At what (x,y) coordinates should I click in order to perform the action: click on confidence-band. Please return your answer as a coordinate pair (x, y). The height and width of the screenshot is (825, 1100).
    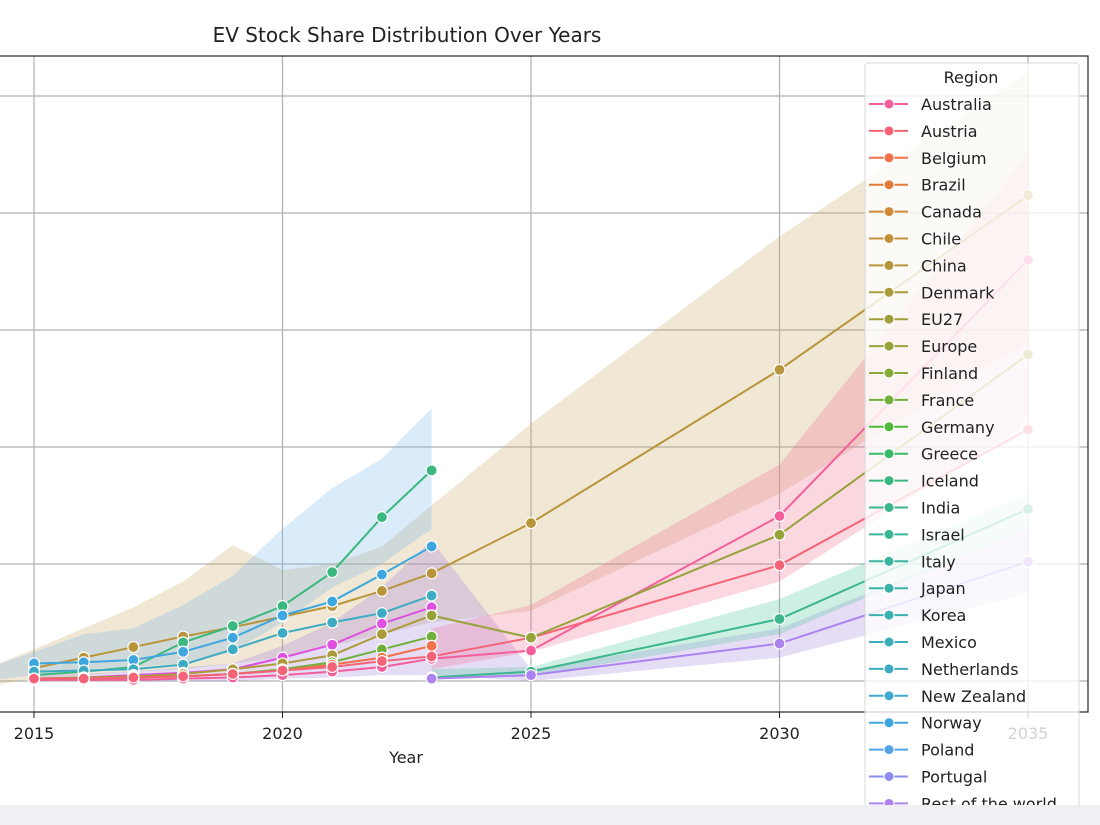
    Looking at the image, I should click on (730, 586).